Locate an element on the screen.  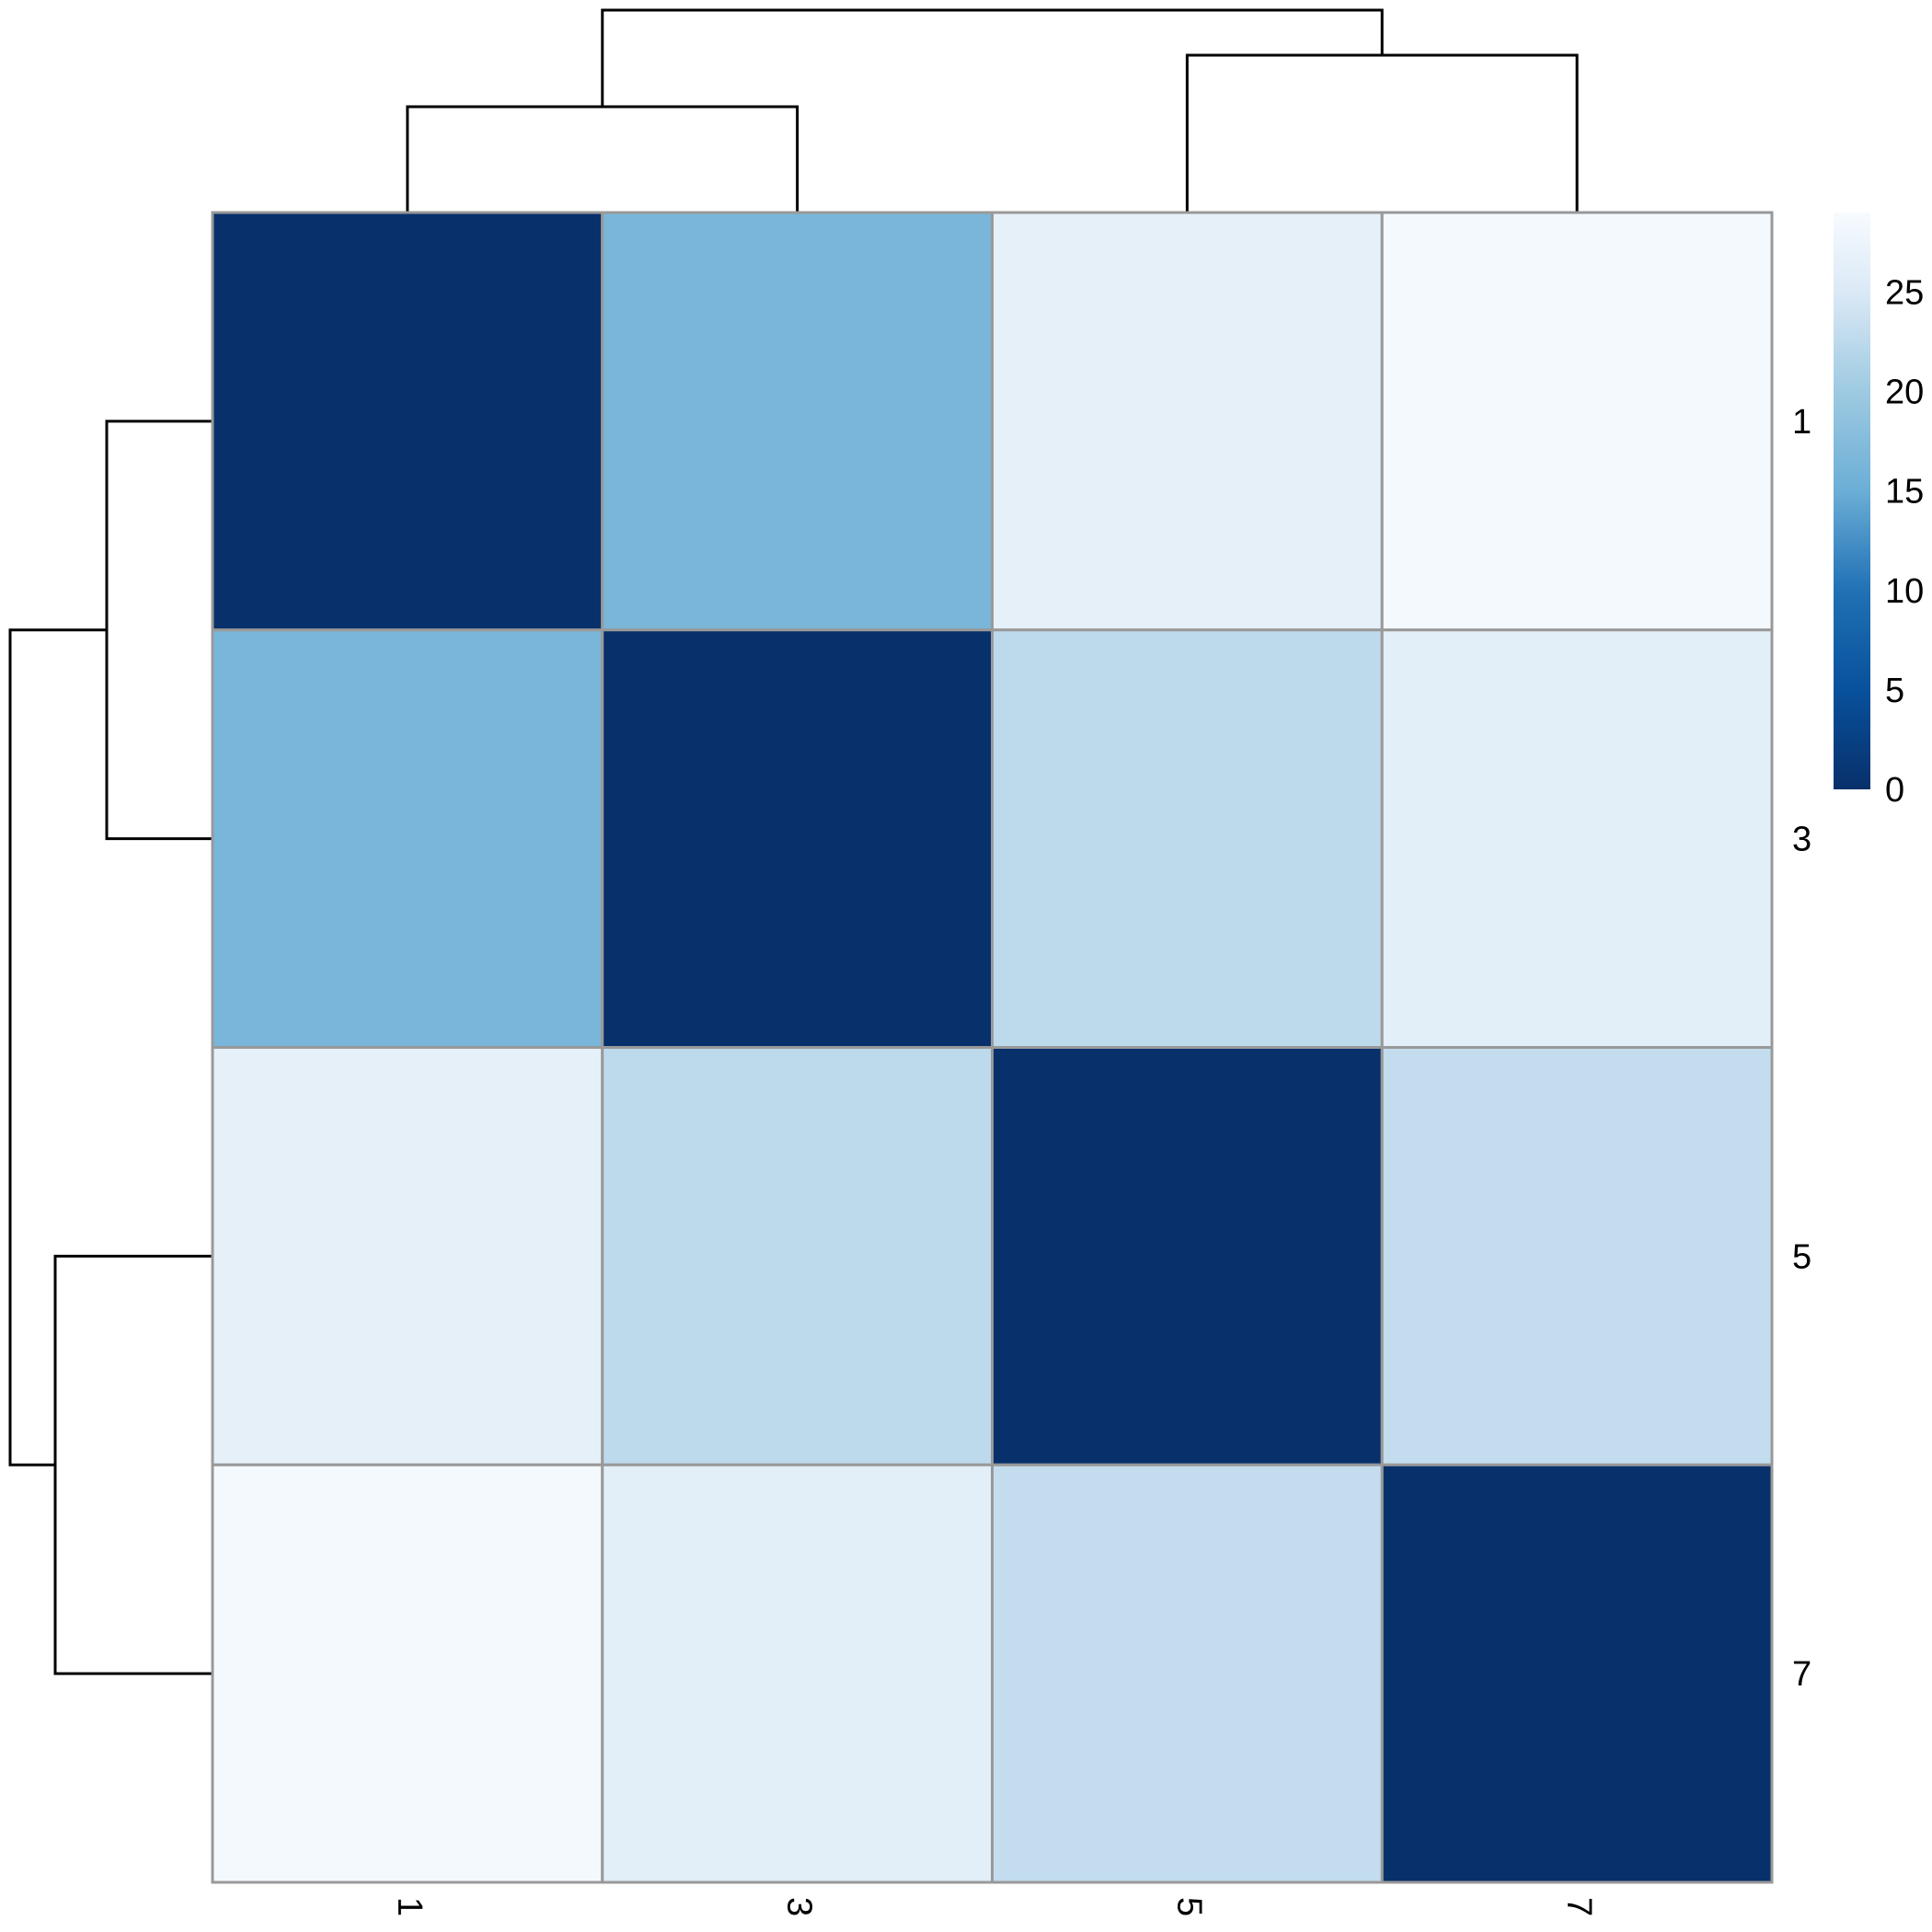
legend-tick-label: 10 is located at coordinates (1905, 591).